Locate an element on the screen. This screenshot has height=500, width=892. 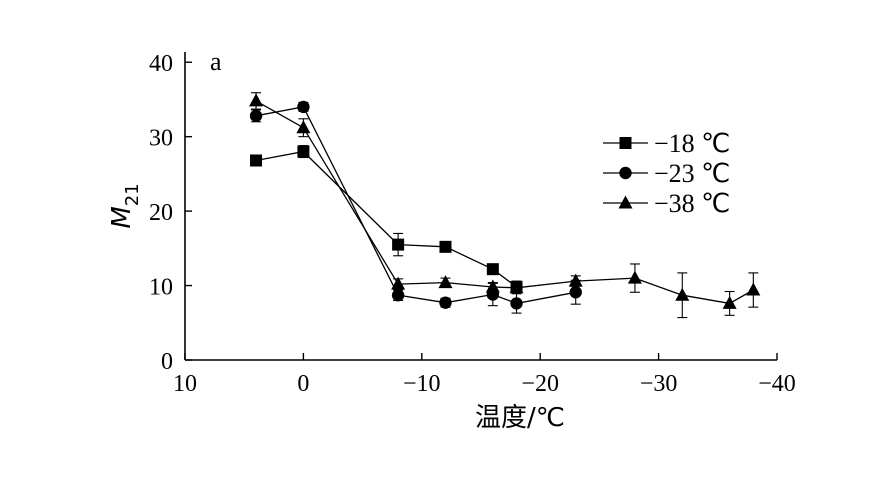
legend-label: −38 ℃ is located at coordinates (692, 203).